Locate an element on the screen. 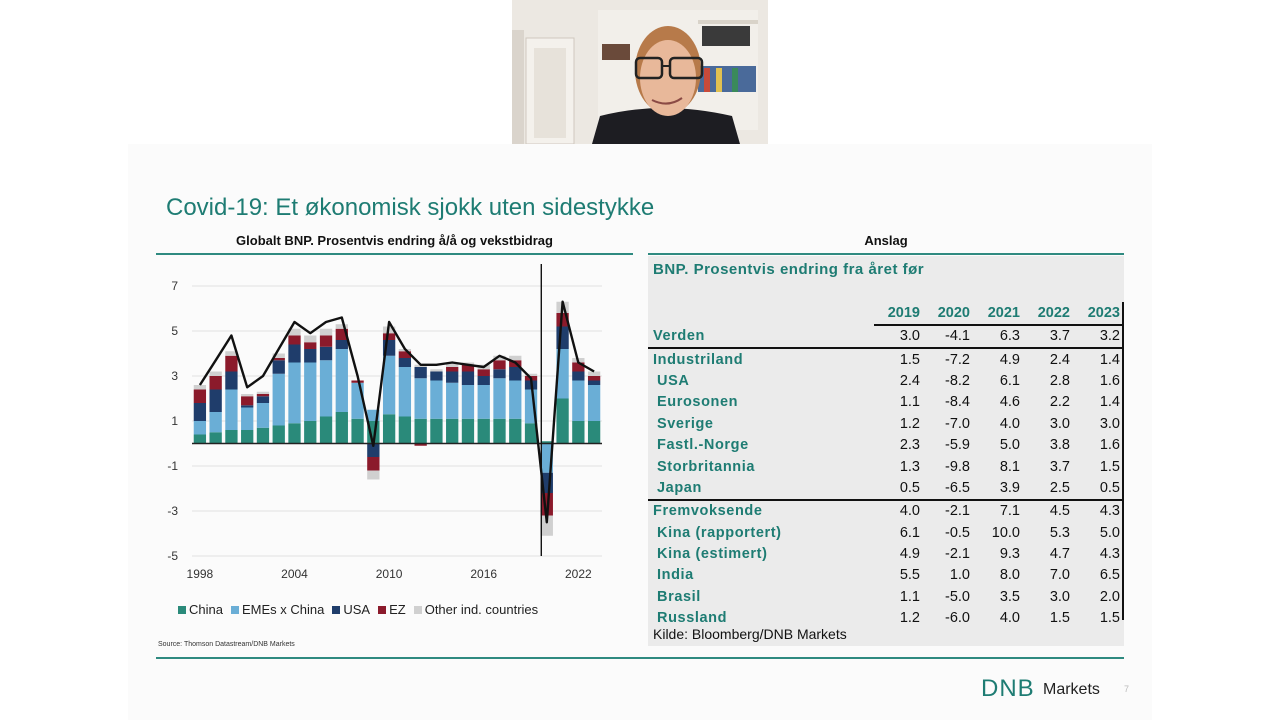 Image resolution: width=1280 pixels, height=720 pixels. year-header: 2022 is located at coordinates (1049, 314).